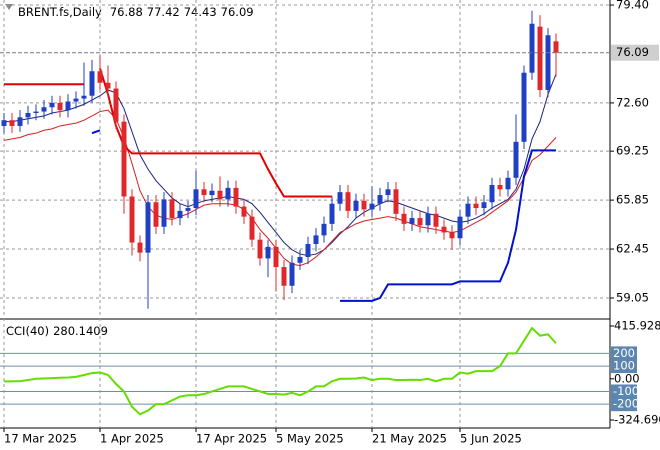 The height and width of the screenshot is (450, 660). I want to click on y-tick-label: -324.690, so click(637, 420).